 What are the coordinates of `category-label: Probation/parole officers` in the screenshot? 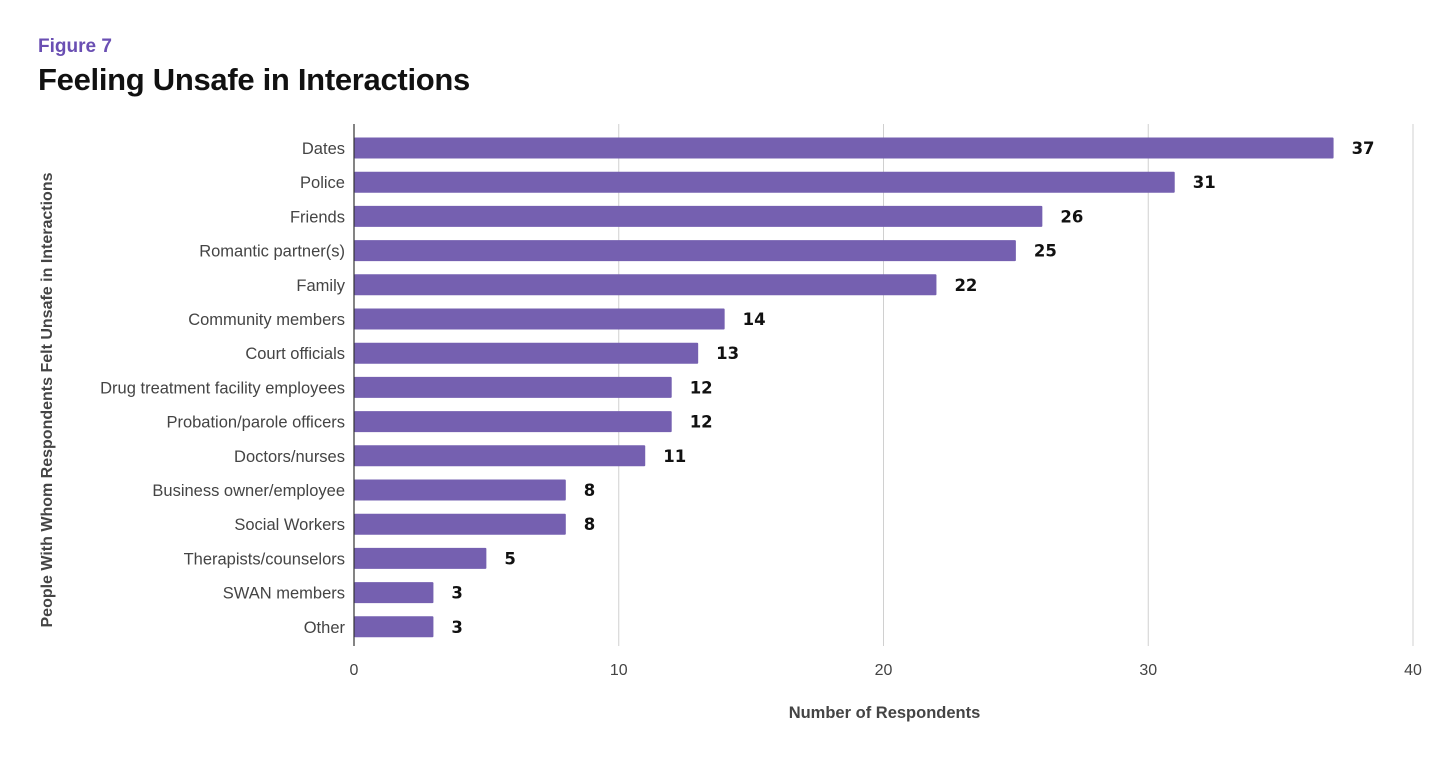 It's located at (255, 423).